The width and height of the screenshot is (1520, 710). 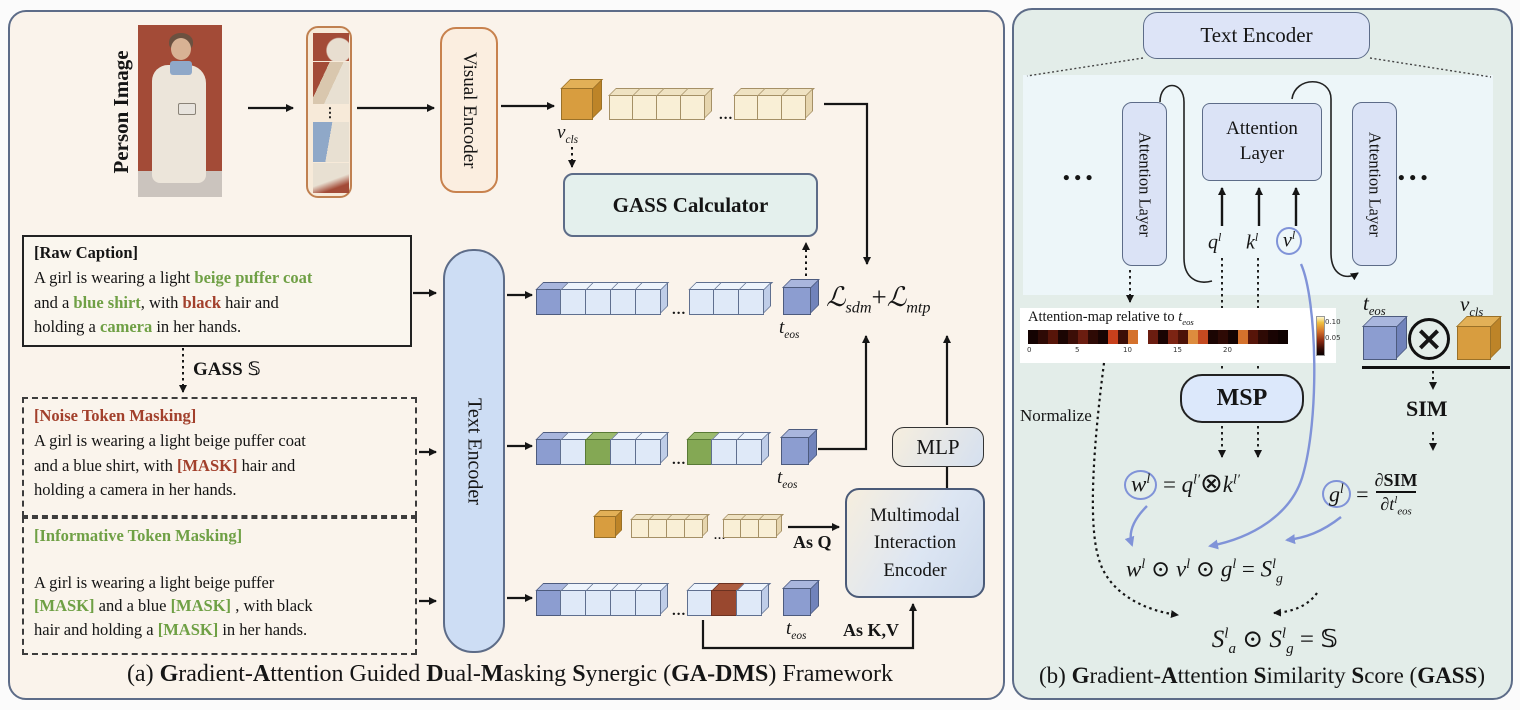 What do you see at coordinates (770, 107) in the screenshot?
I see `visual-token-row` at bounding box center [770, 107].